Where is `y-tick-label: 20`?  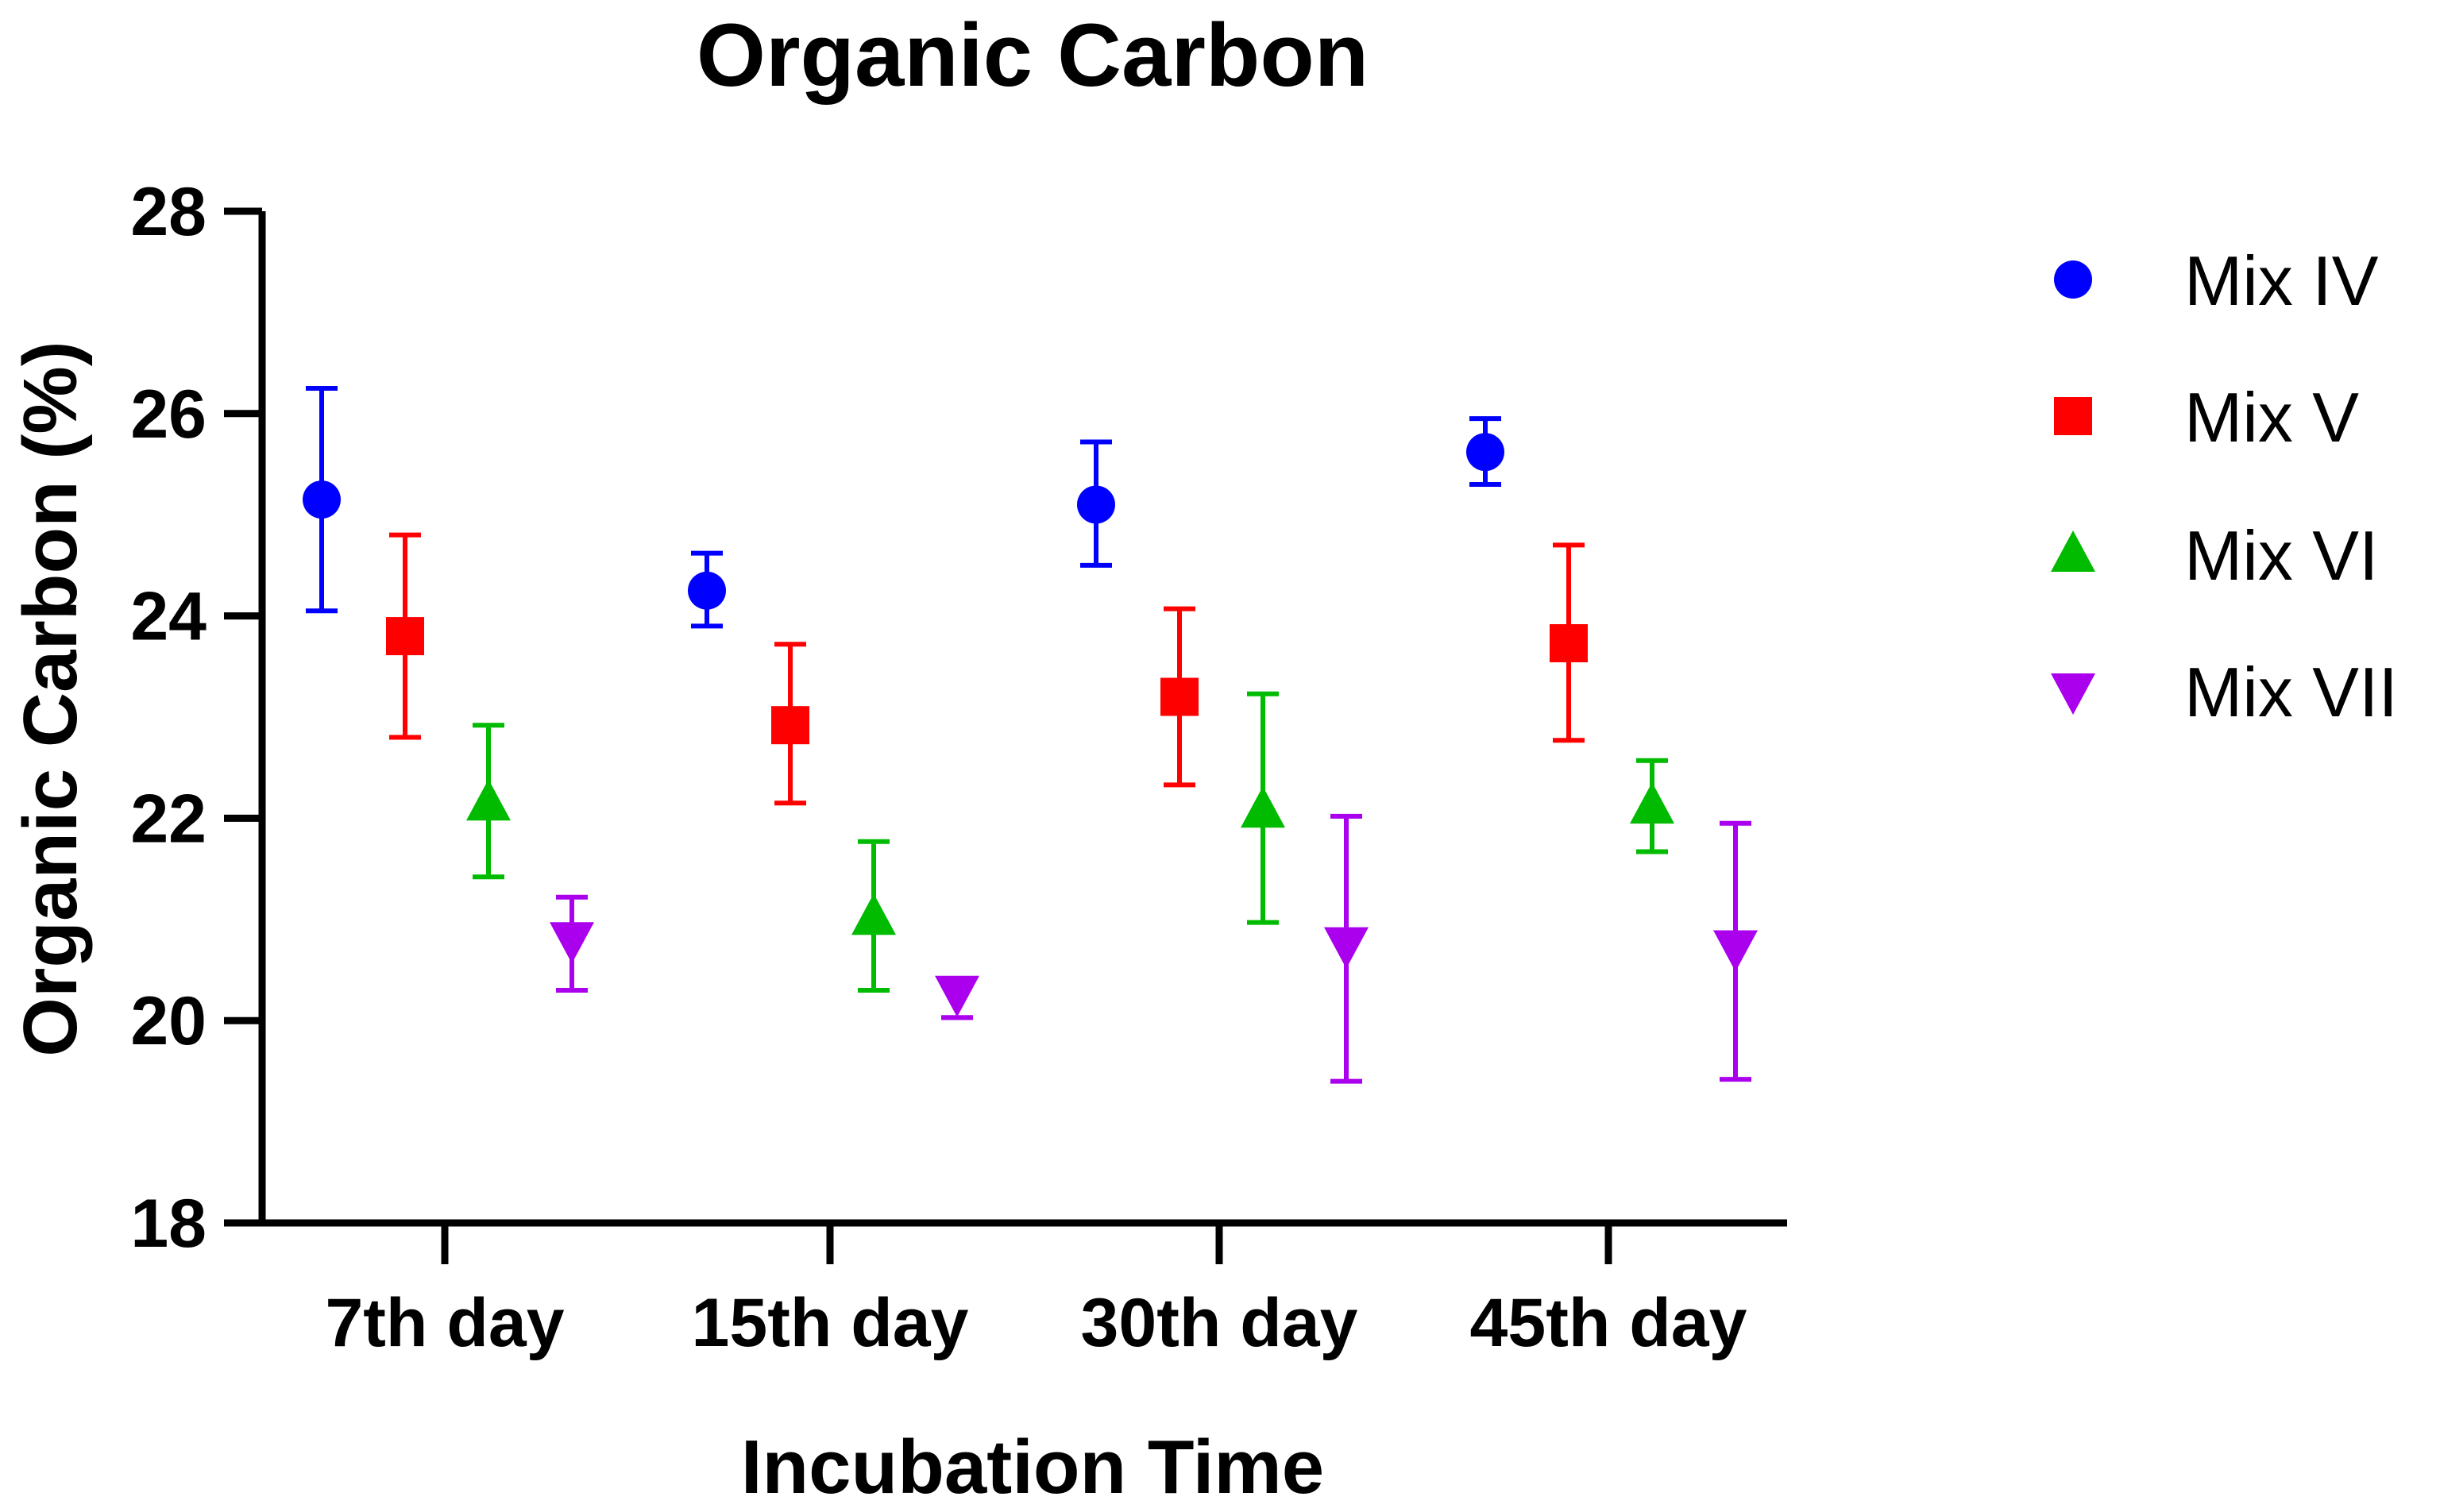 y-tick-label: 20 is located at coordinates (168, 1021).